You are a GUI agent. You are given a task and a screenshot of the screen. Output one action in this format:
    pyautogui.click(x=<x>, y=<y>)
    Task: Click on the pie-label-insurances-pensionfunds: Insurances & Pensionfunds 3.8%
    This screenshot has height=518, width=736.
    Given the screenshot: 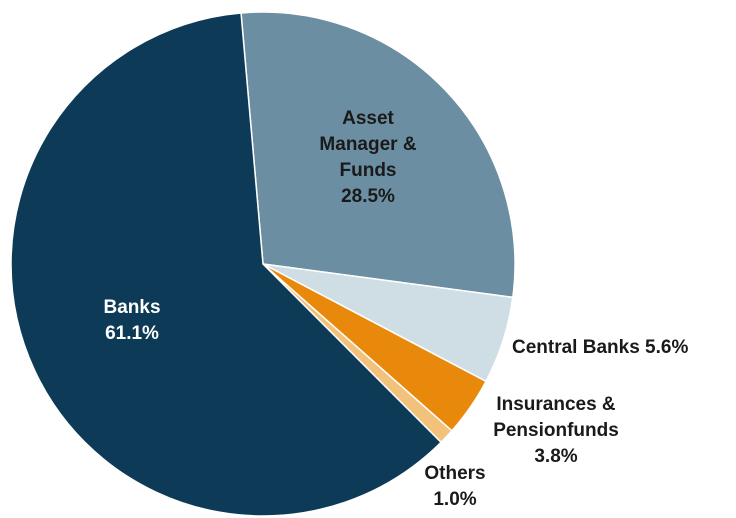 What is the action you would take?
    pyautogui.click(x=556, y=430)
    